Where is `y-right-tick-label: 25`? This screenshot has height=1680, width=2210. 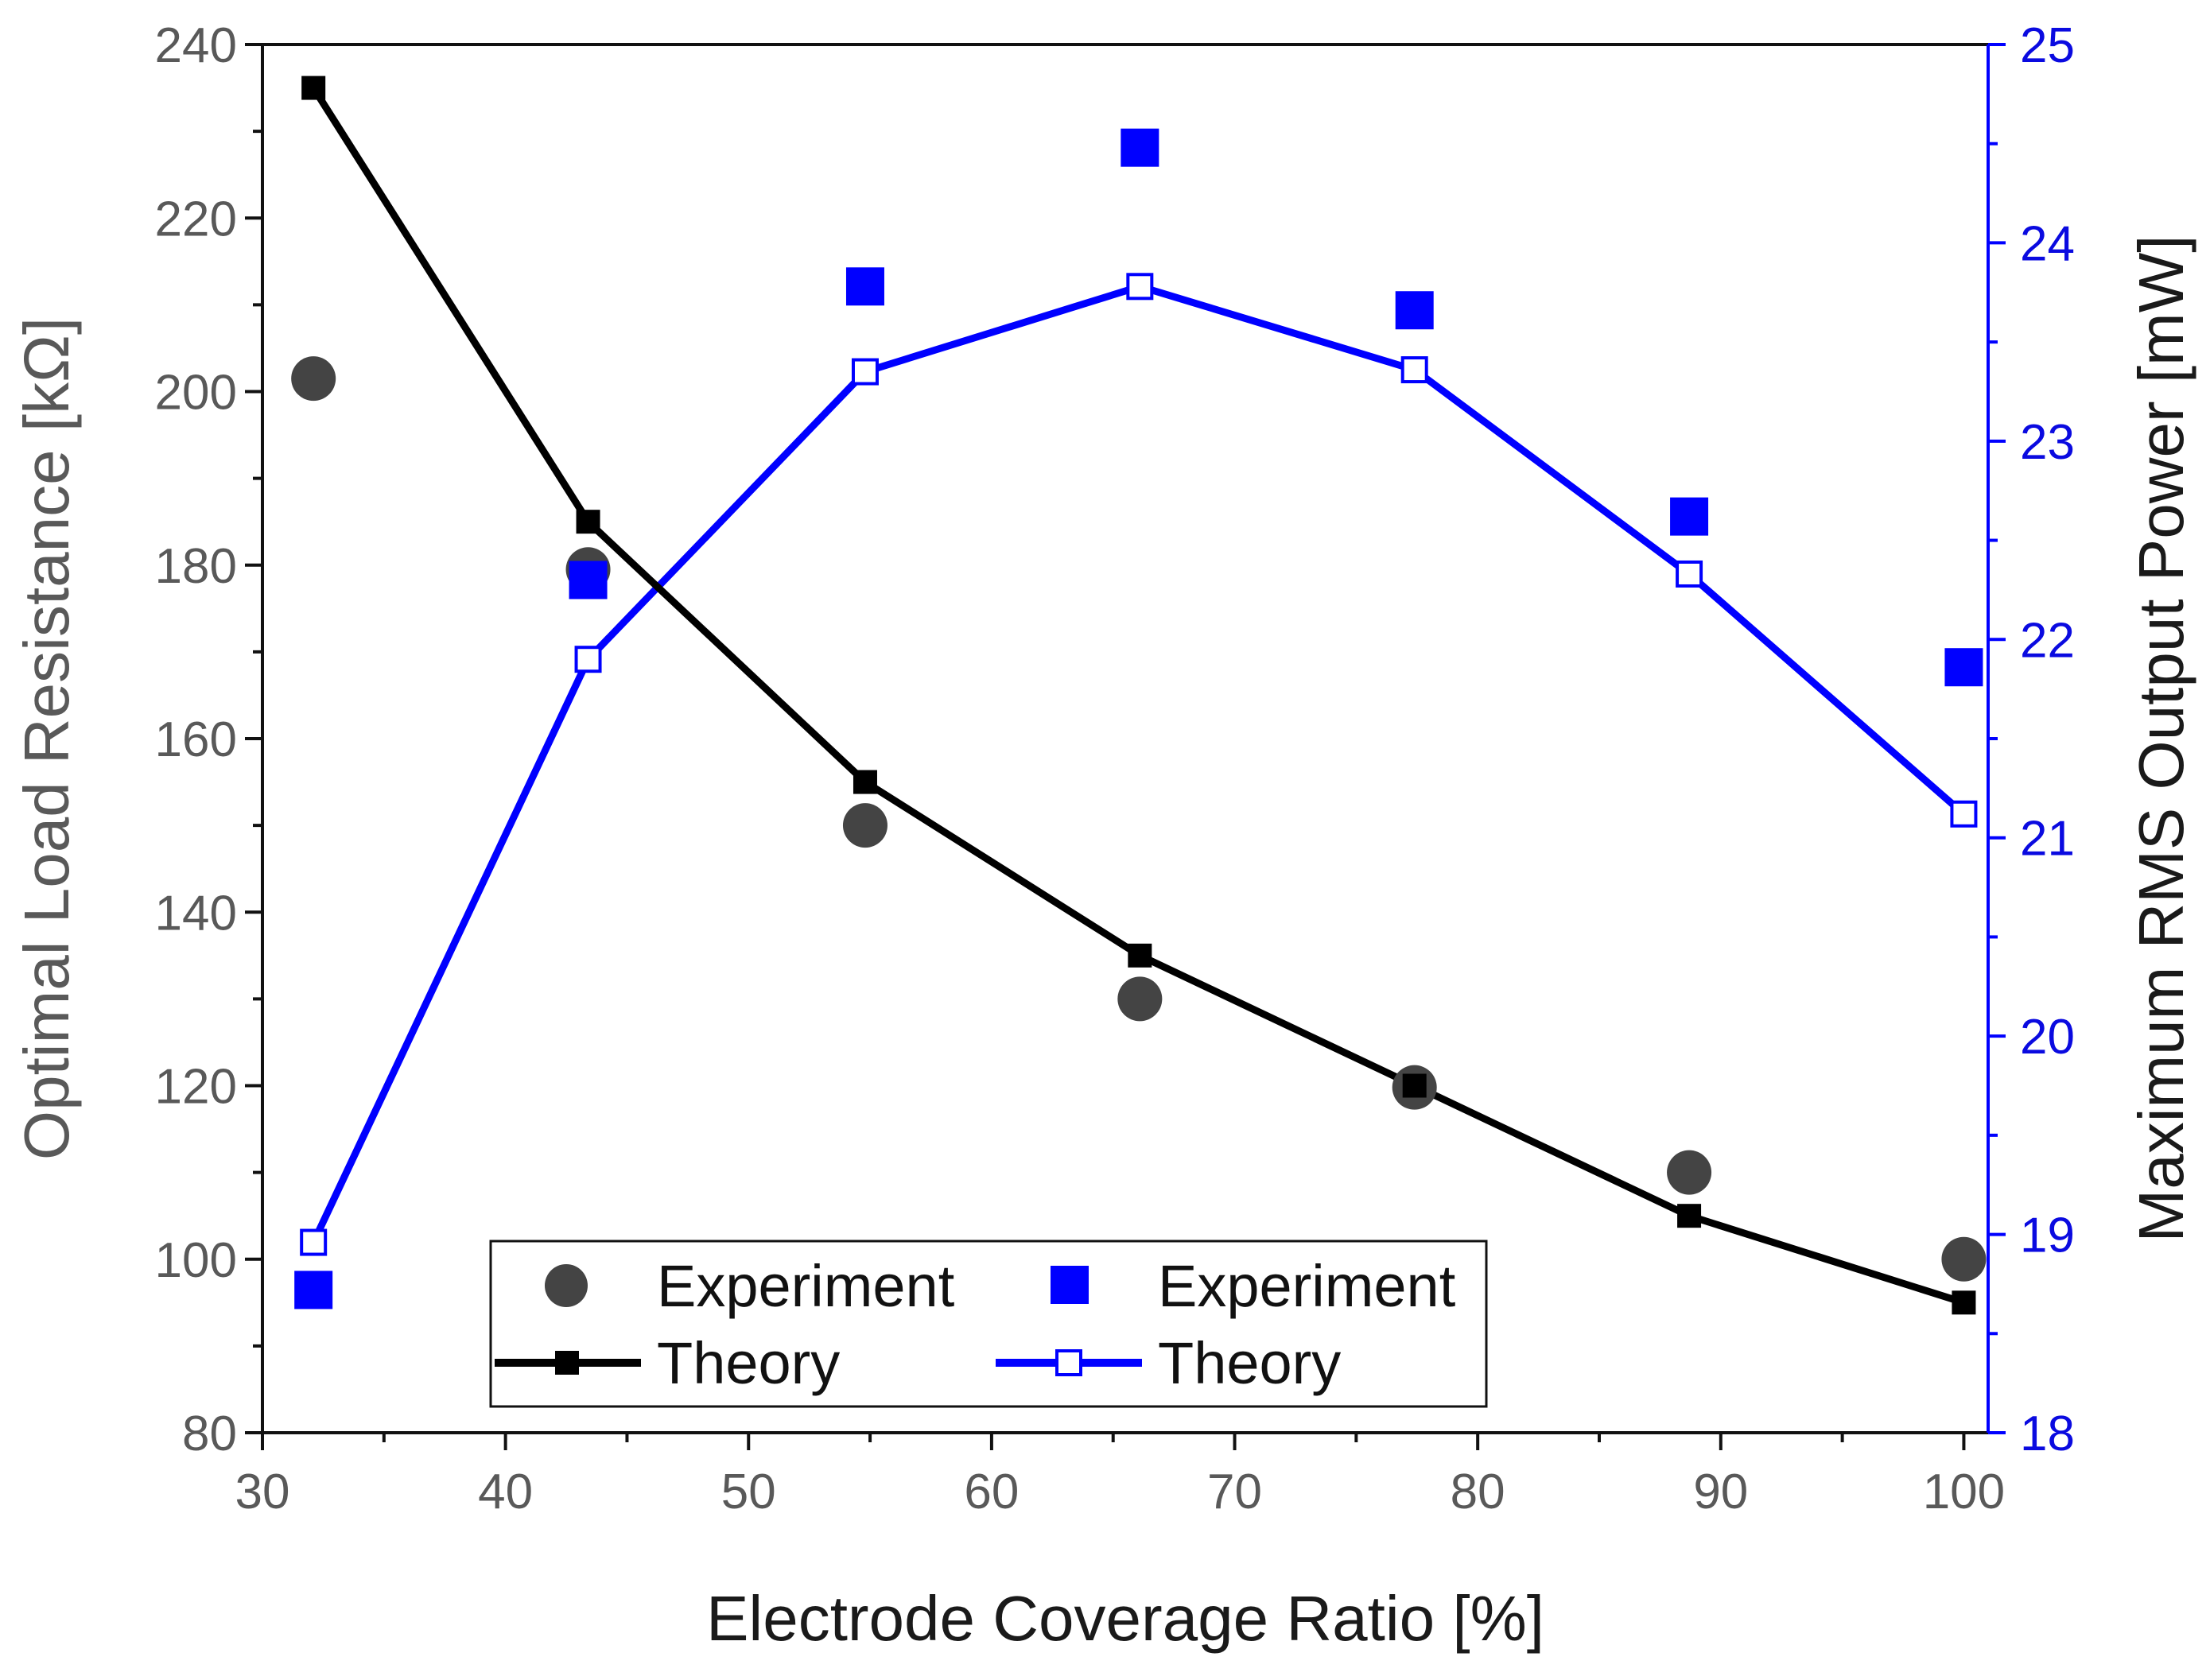
y-right-tick-label: 25 is located at coordinates (2048, 45).